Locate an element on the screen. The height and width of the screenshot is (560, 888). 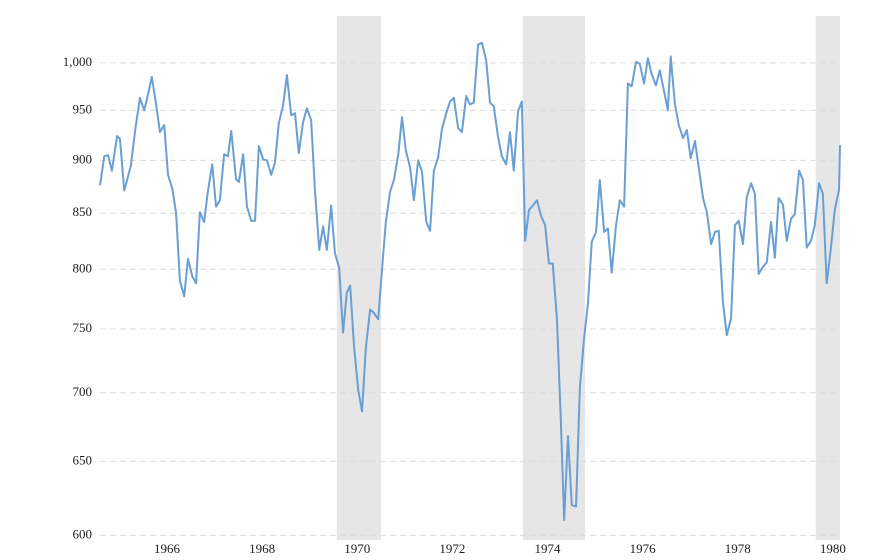
y-tick-label: 850 is located at coordinates (83, 211).